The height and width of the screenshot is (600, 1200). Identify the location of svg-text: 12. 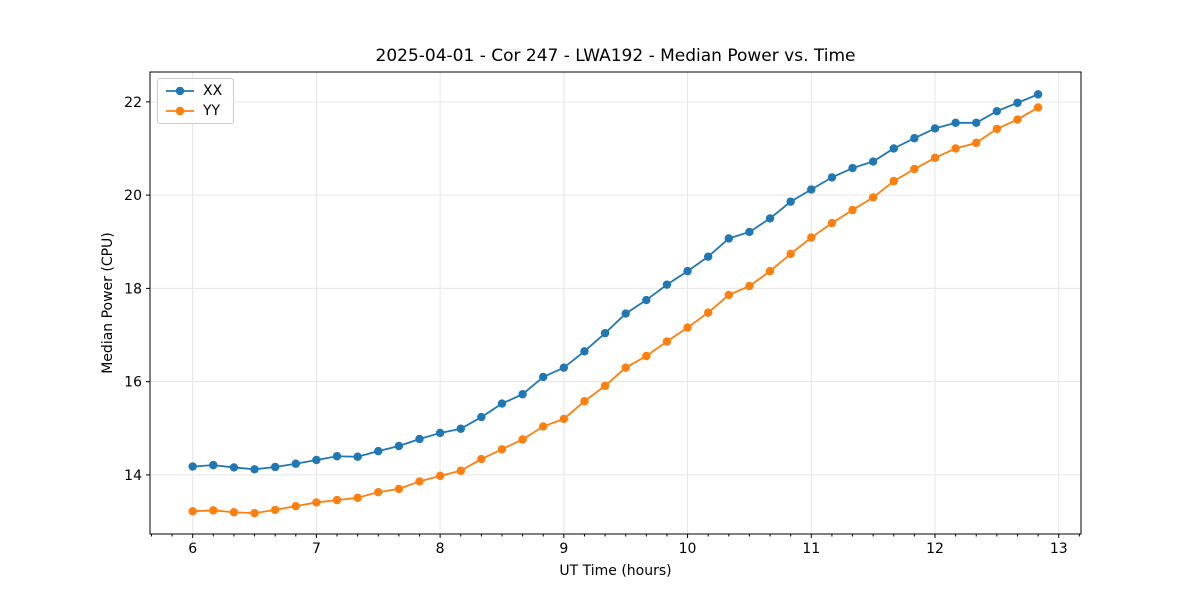
(935, 549).